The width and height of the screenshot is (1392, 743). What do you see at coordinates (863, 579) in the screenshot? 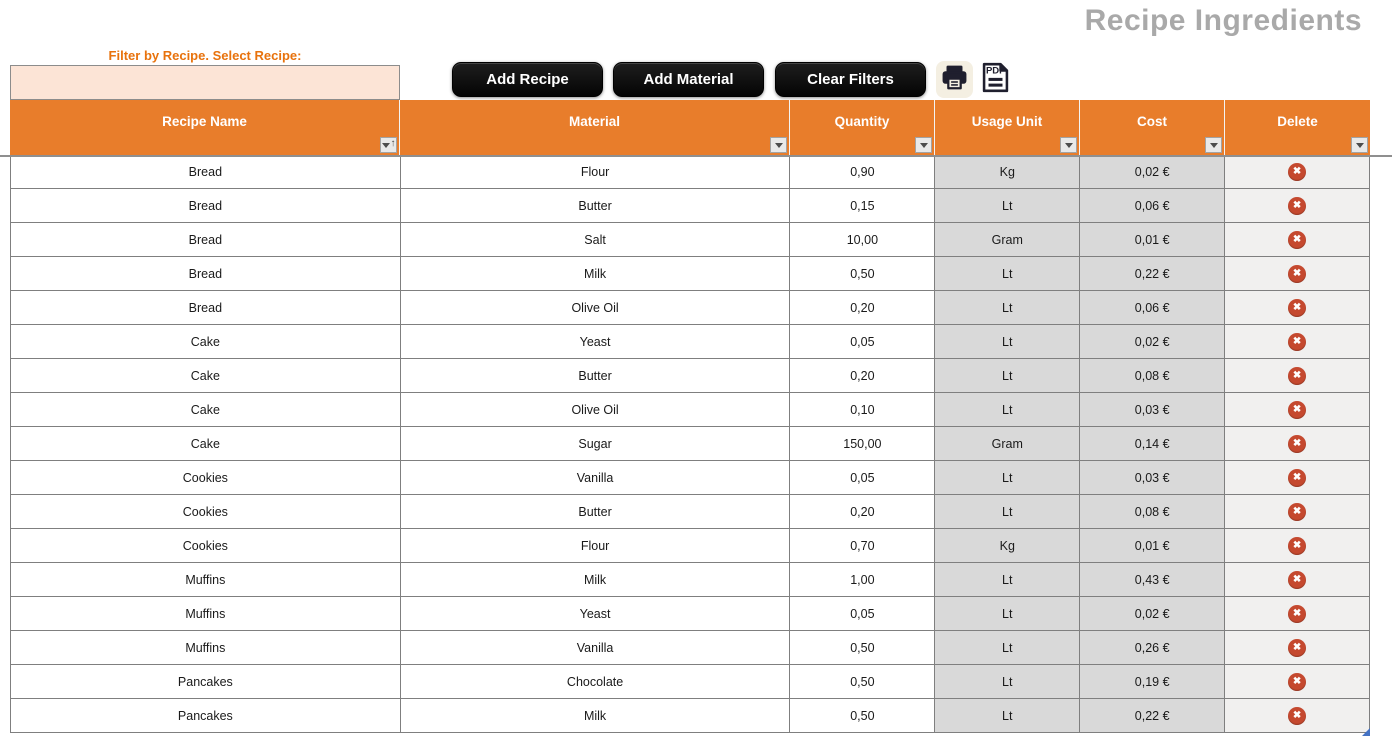
I see `quantity-cell: 1,00` at bounding box center [863, 579].